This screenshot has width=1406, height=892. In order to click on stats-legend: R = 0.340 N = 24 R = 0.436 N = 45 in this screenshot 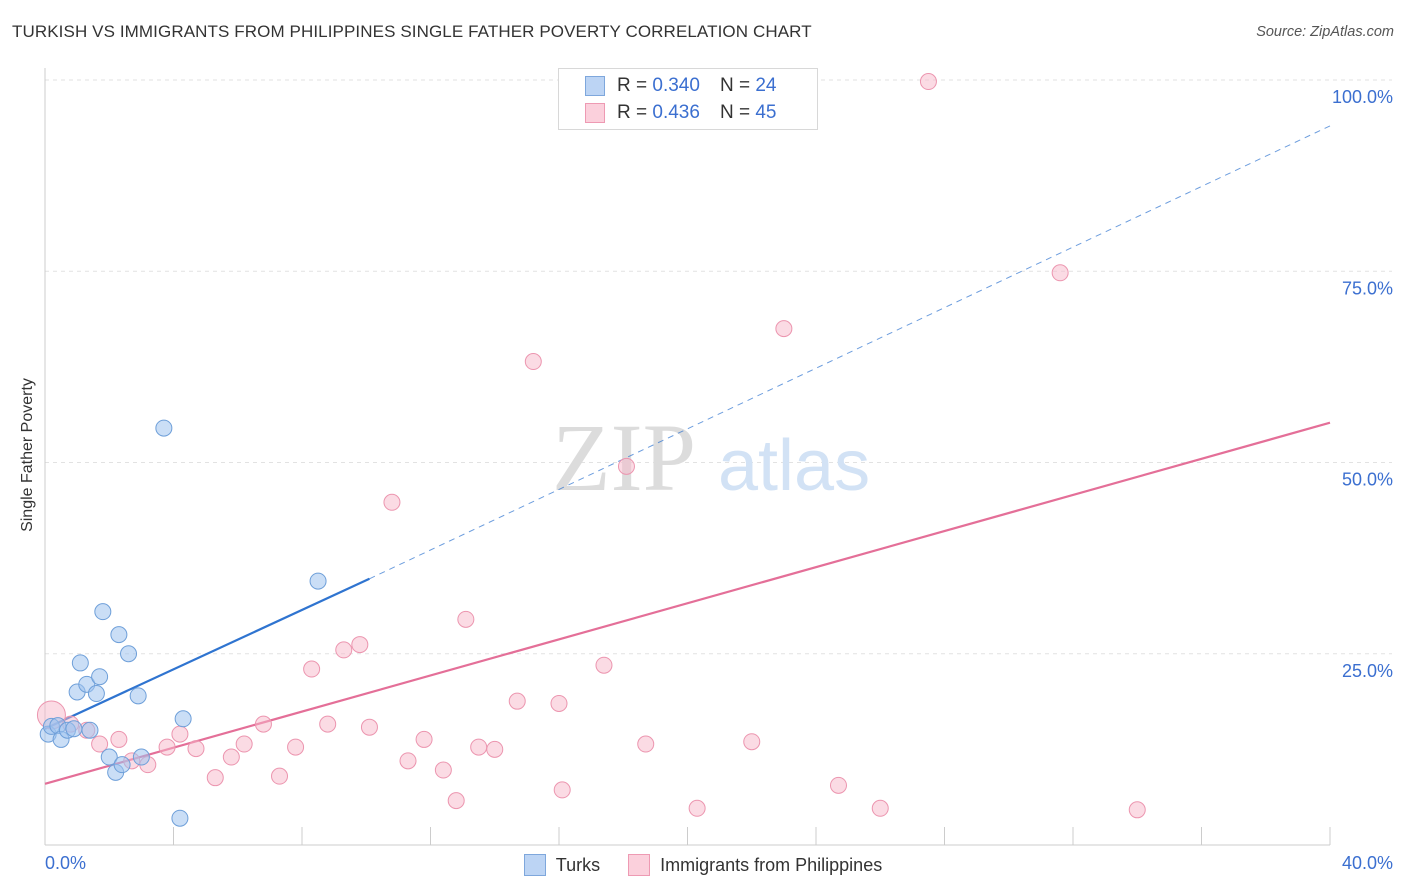, I will do `click(688, 99)`.